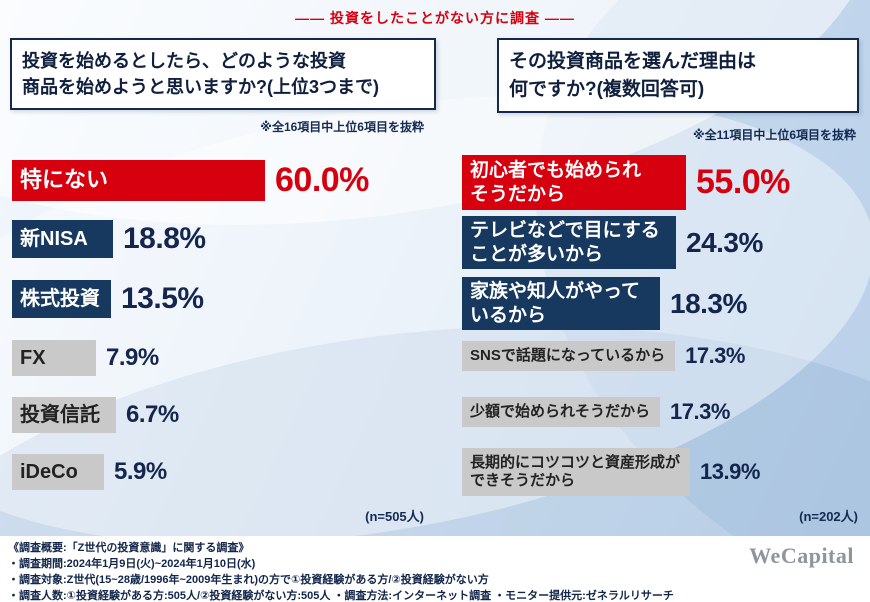 The height and width of the screenshot is (602, 870). Describe the element at coordinates (132, 357) in the screenshot. I see `bar-value: 7.9%` at that location.